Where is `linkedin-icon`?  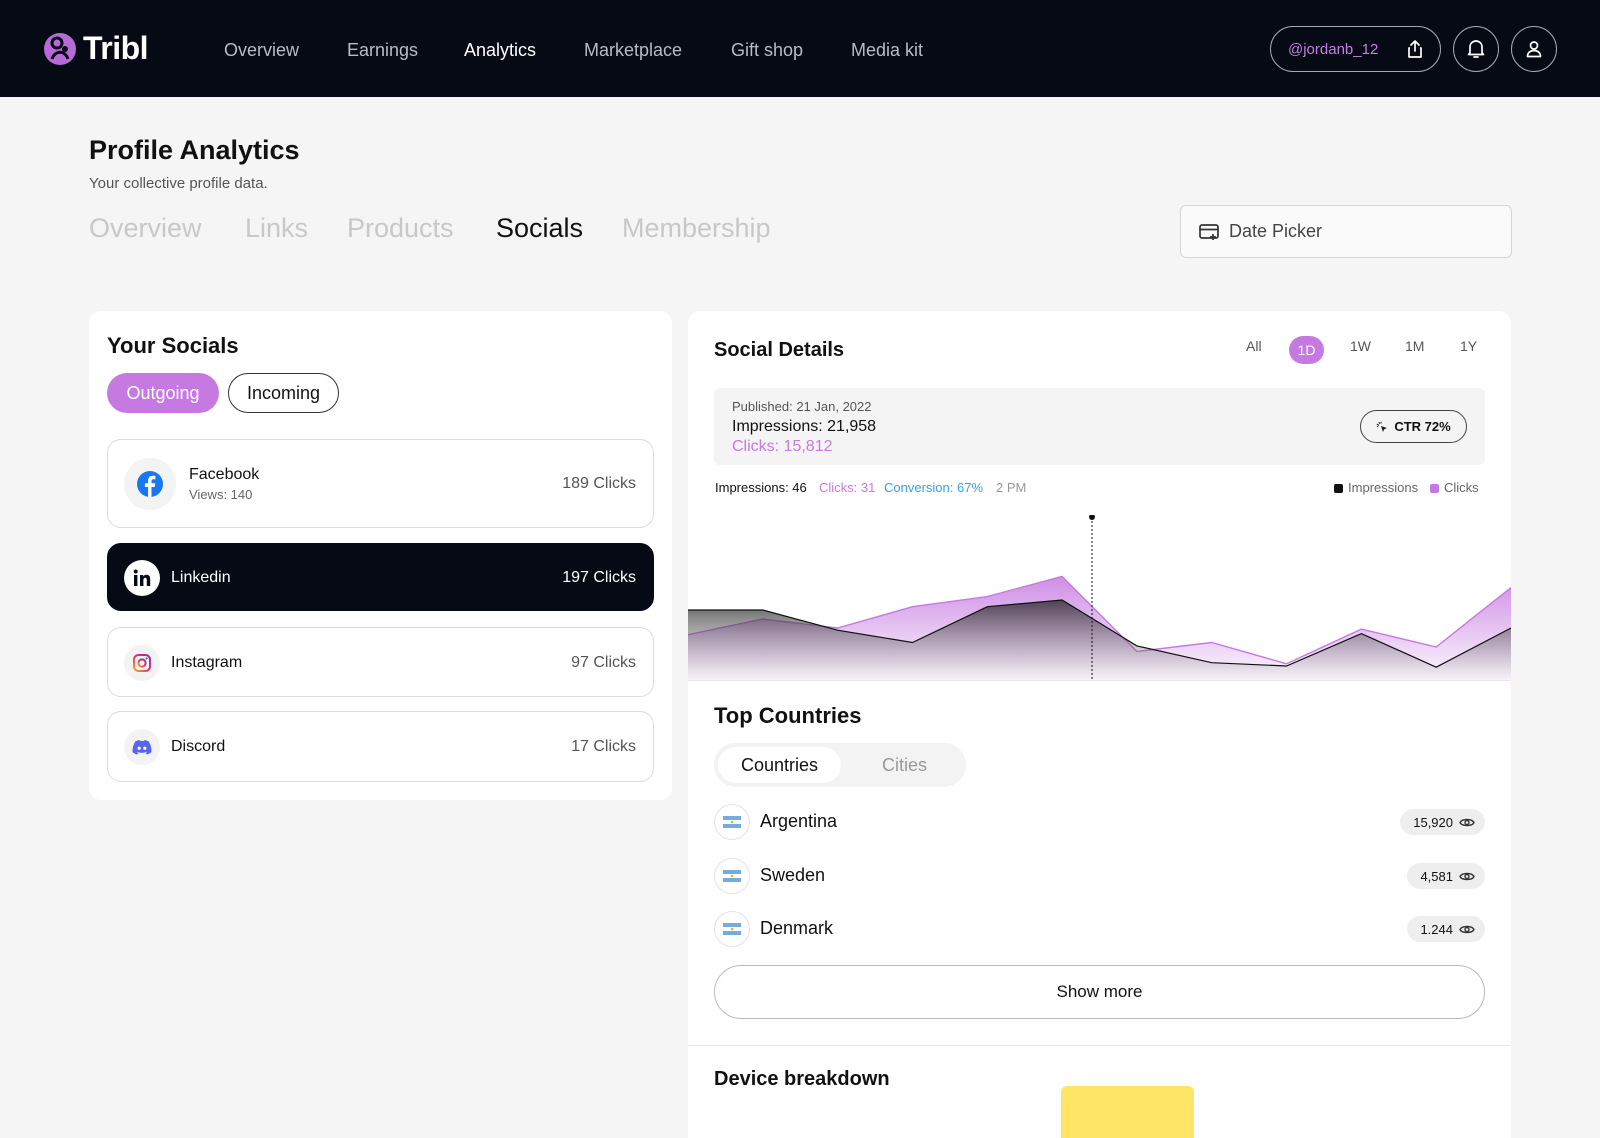 linkedin-icon is located at coordinates (142, 578).